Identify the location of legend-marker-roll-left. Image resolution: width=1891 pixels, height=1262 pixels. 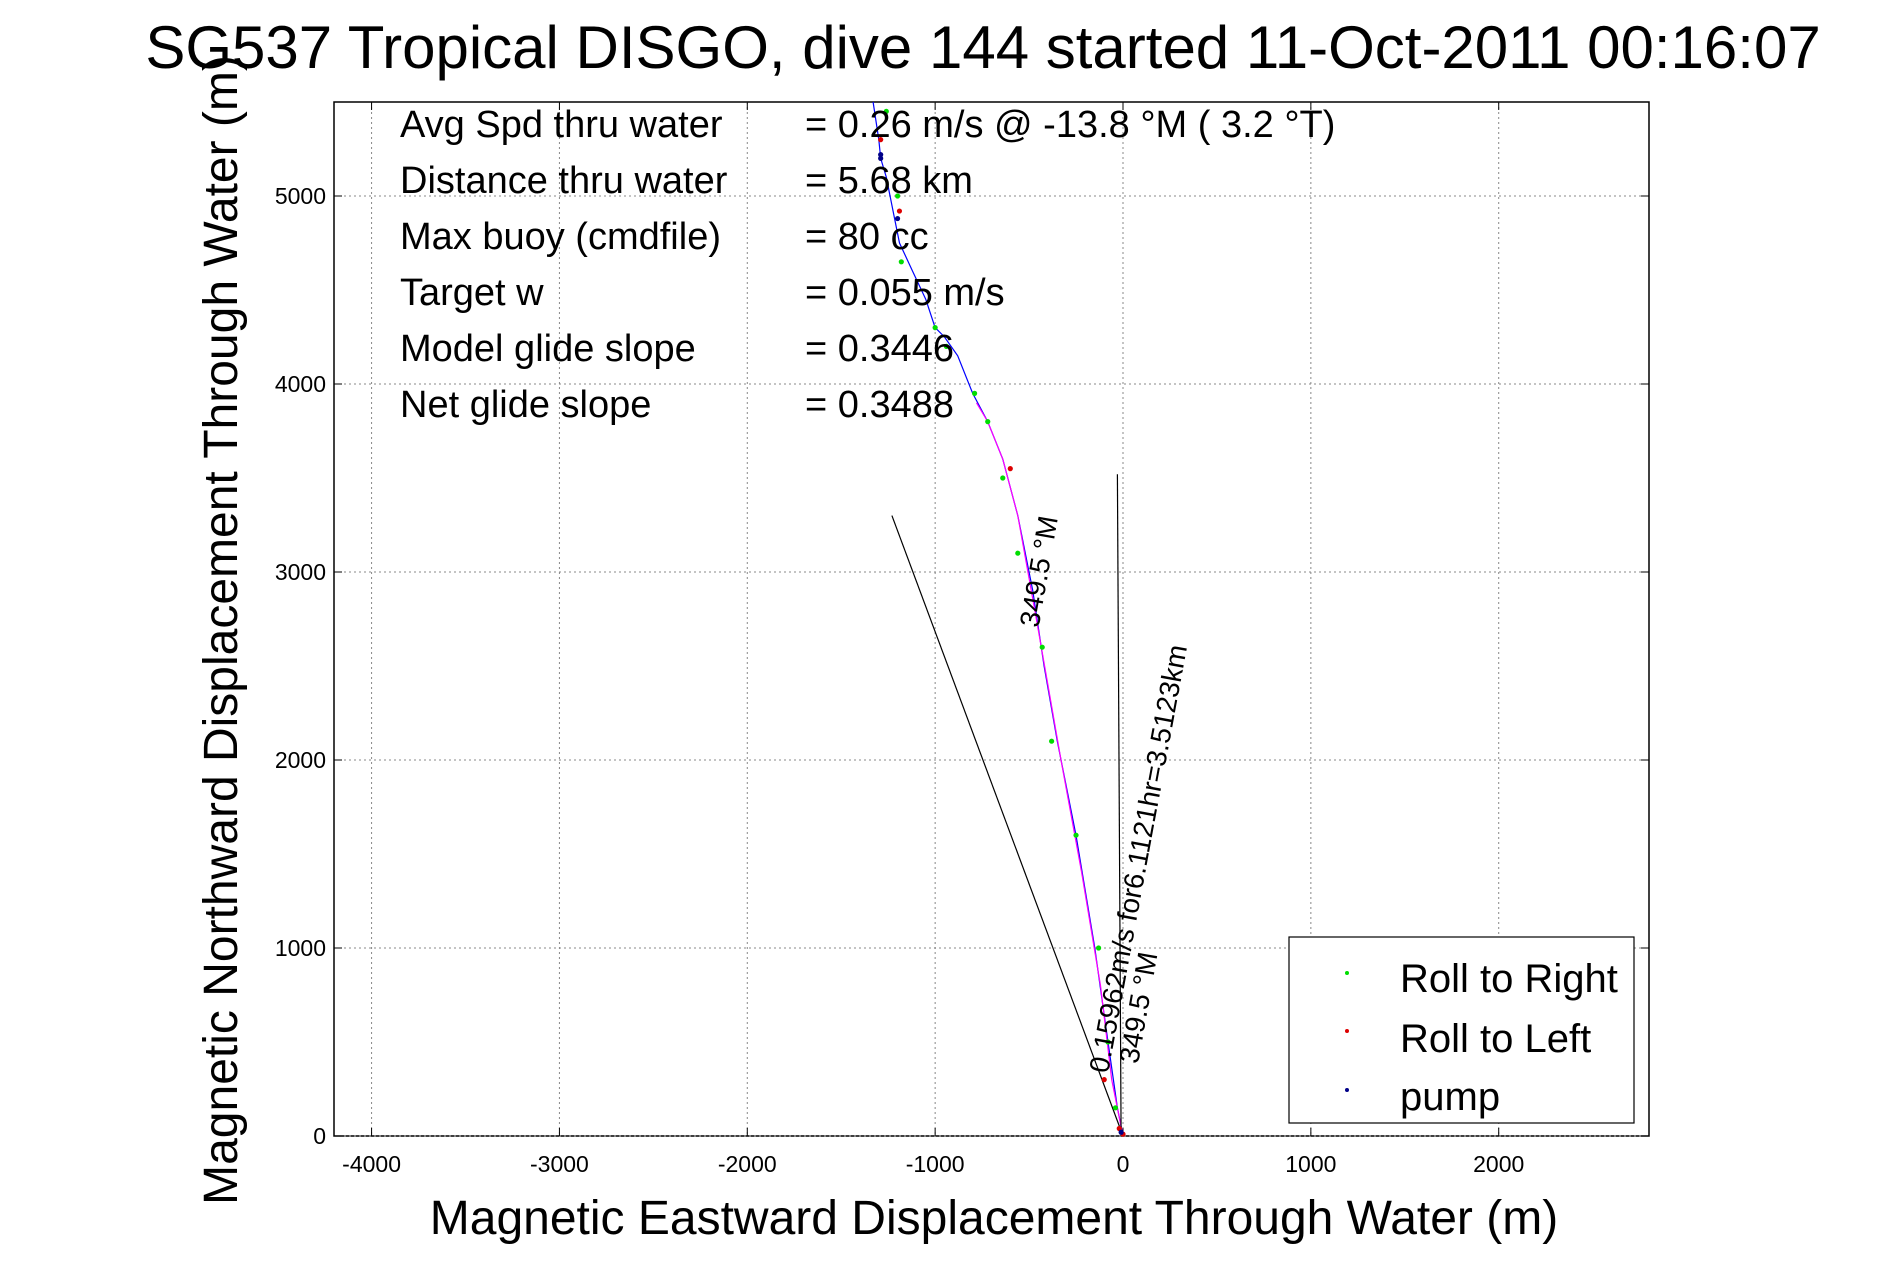
(1347, 1031).